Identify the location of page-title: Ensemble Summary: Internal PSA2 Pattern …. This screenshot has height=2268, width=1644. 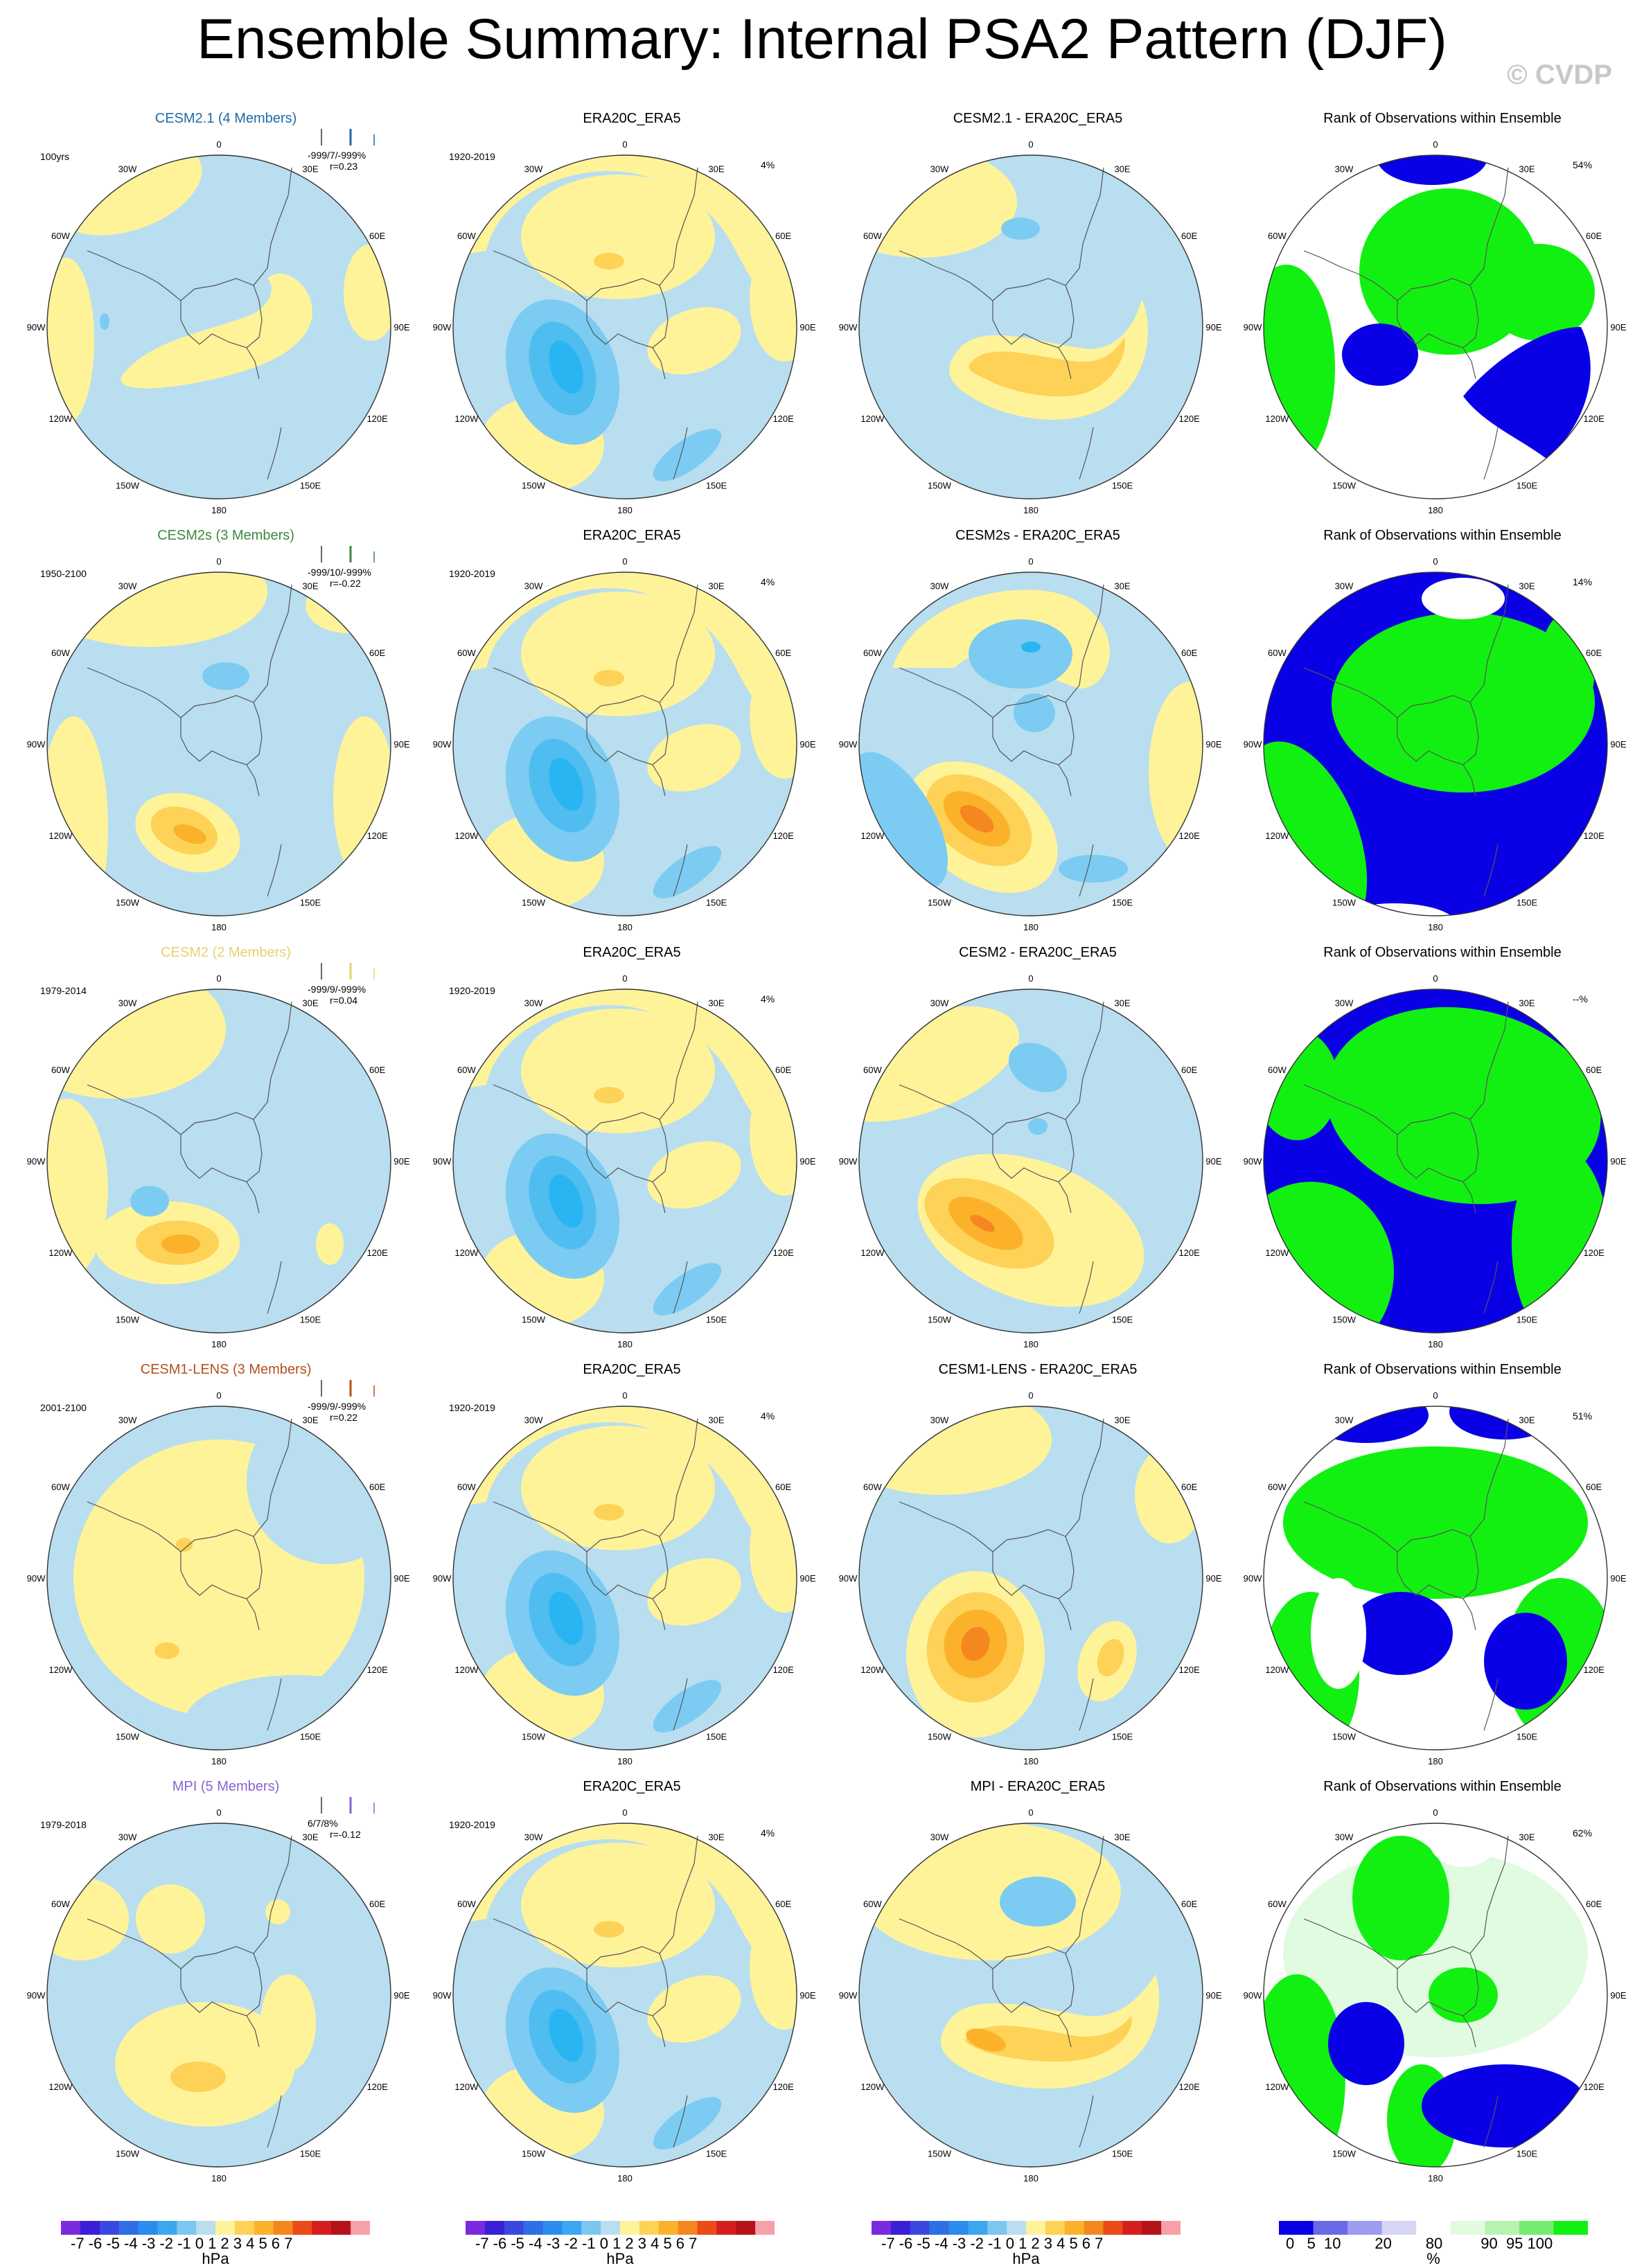
(822, 39).